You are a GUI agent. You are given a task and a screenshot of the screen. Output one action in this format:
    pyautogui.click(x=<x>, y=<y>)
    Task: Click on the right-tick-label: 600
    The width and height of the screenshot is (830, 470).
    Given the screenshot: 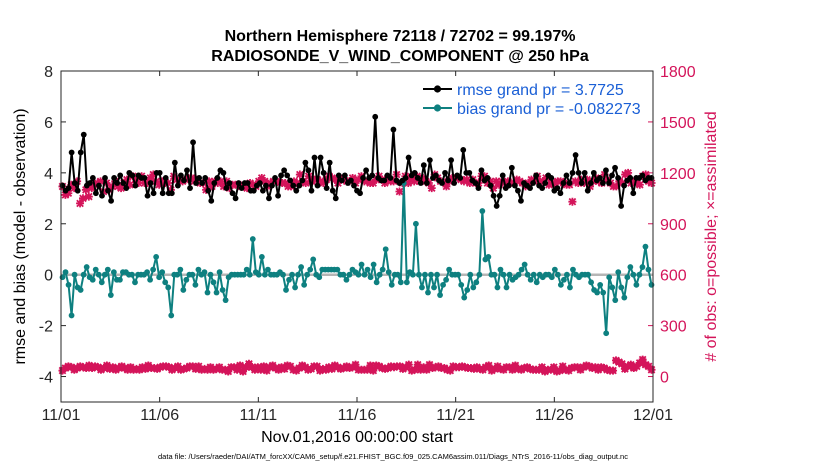 What is the action you would take?
    pyautogui.click(x=673, y=276)
    